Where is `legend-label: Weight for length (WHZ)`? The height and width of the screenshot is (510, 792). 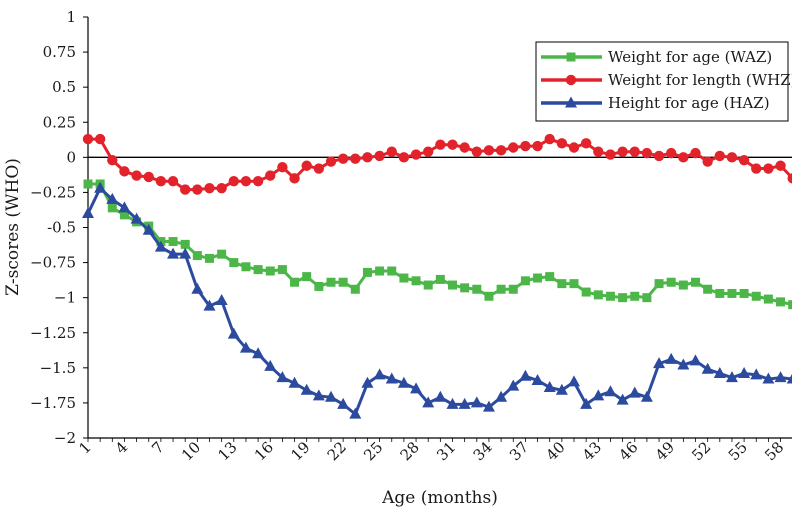
legend-label: Weight for length (WHZ) is located at coordinates (700, 80).